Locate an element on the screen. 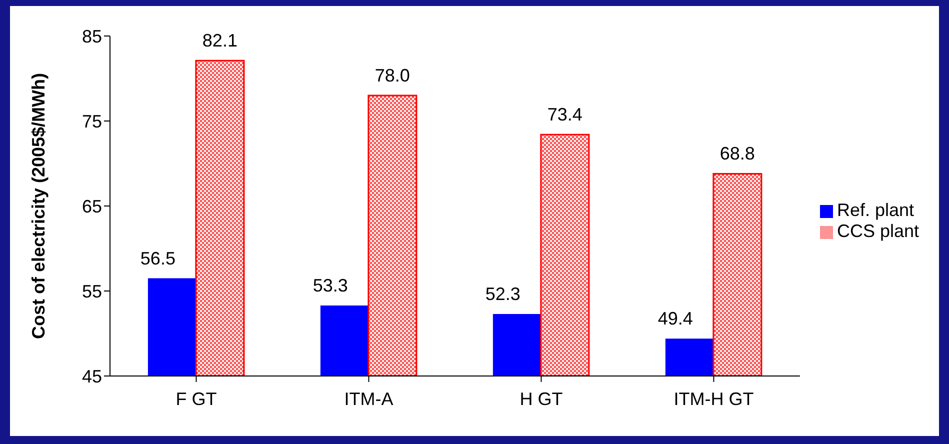 The image size is (949, 444). y-tick-label: 65 is located at coordinates (92, 206).